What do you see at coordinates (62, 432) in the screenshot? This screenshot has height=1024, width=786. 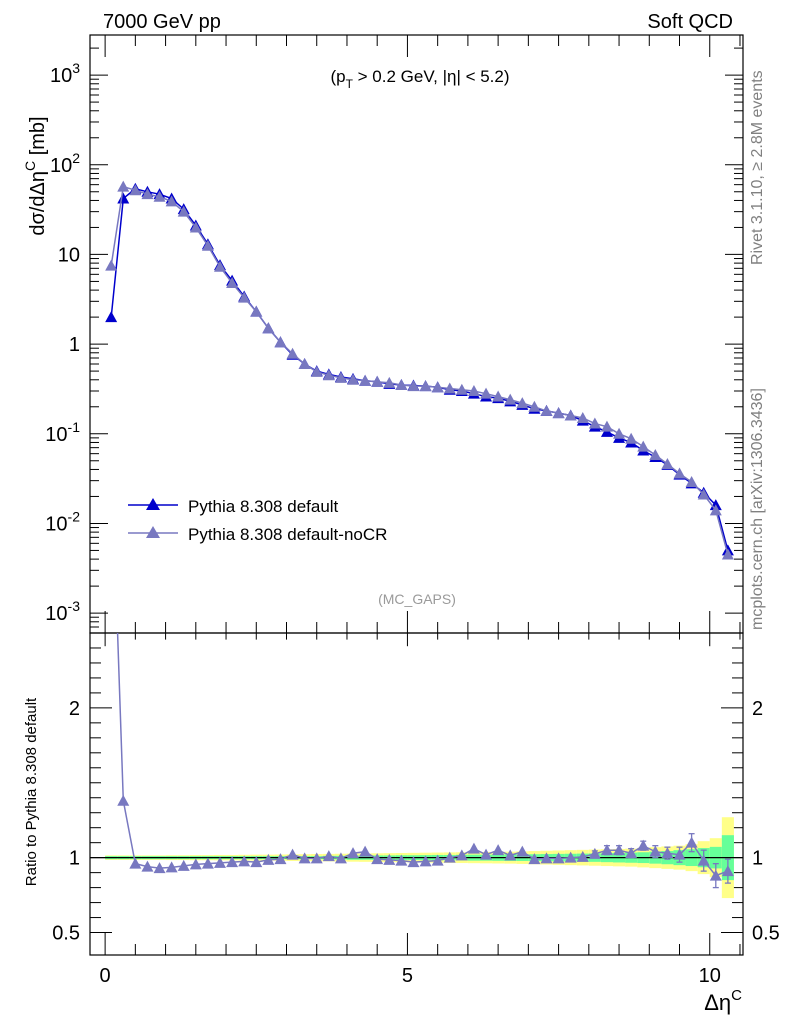 I see `main-y-tick-label: 10⁻¹` at bounding box center [62, 432].